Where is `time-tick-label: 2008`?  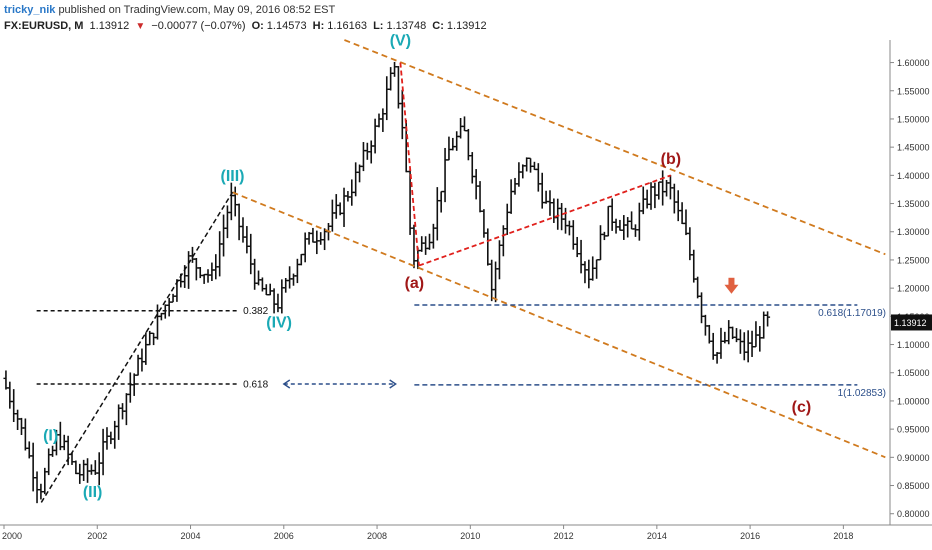 time-tick-label: 2008 is located at coordinates (377, 536).